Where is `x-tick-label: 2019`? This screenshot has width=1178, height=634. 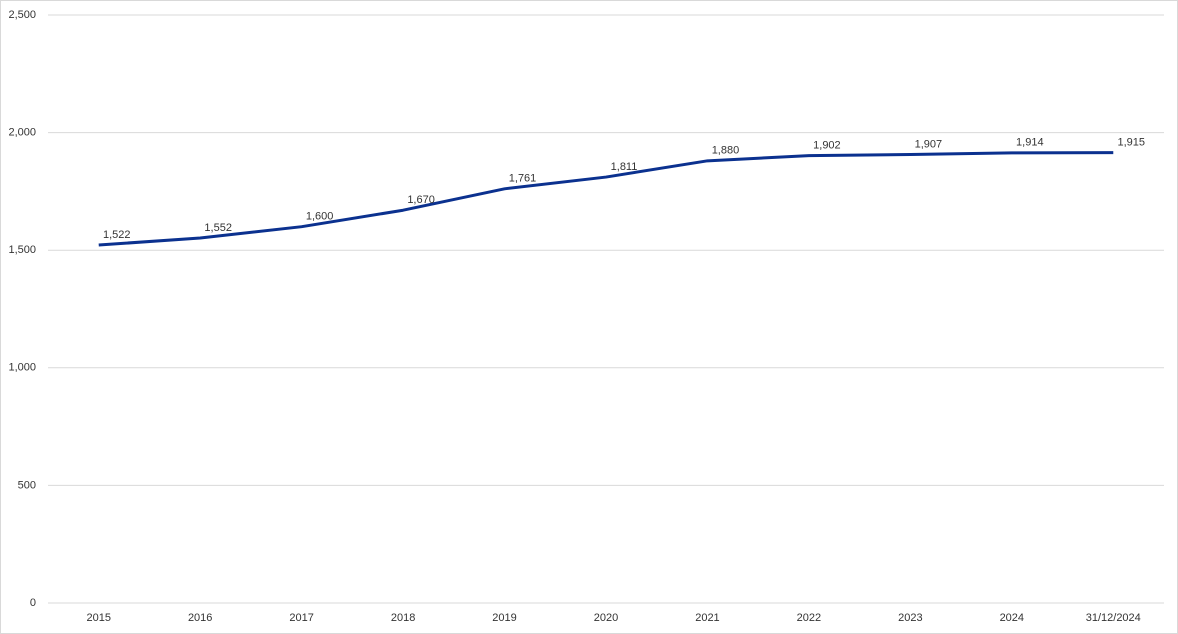 x-tick-label: 2019 is located at coordinates (504, 618).